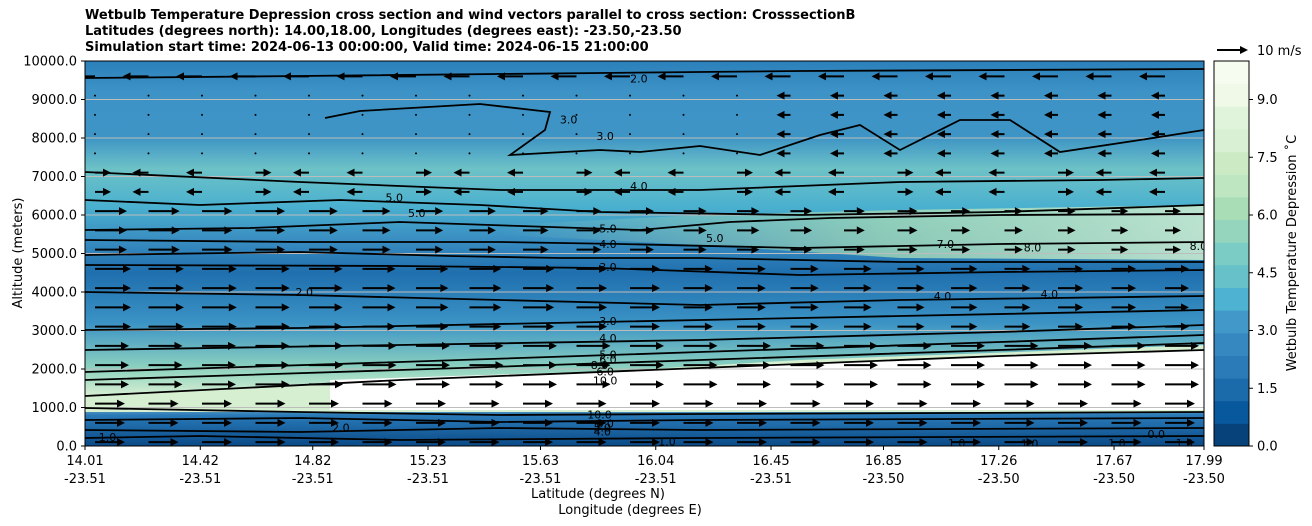 This screenshot has height=526, width=1312. What do you see at coordinates (1279, 51) in the screenshot?
I see `quiver-key-label: 10 m/s` at bounding box center [1279, 51].